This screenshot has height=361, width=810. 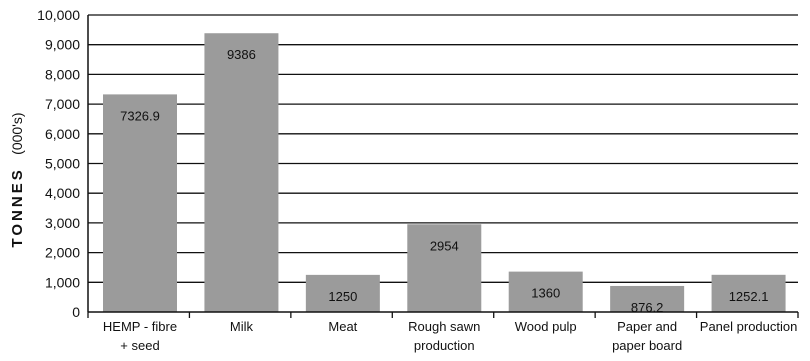 What do you see at coordinates (342, 326) in the screenshot?
I see `x-tick-label: Meat` at bounding box center [342, 326].